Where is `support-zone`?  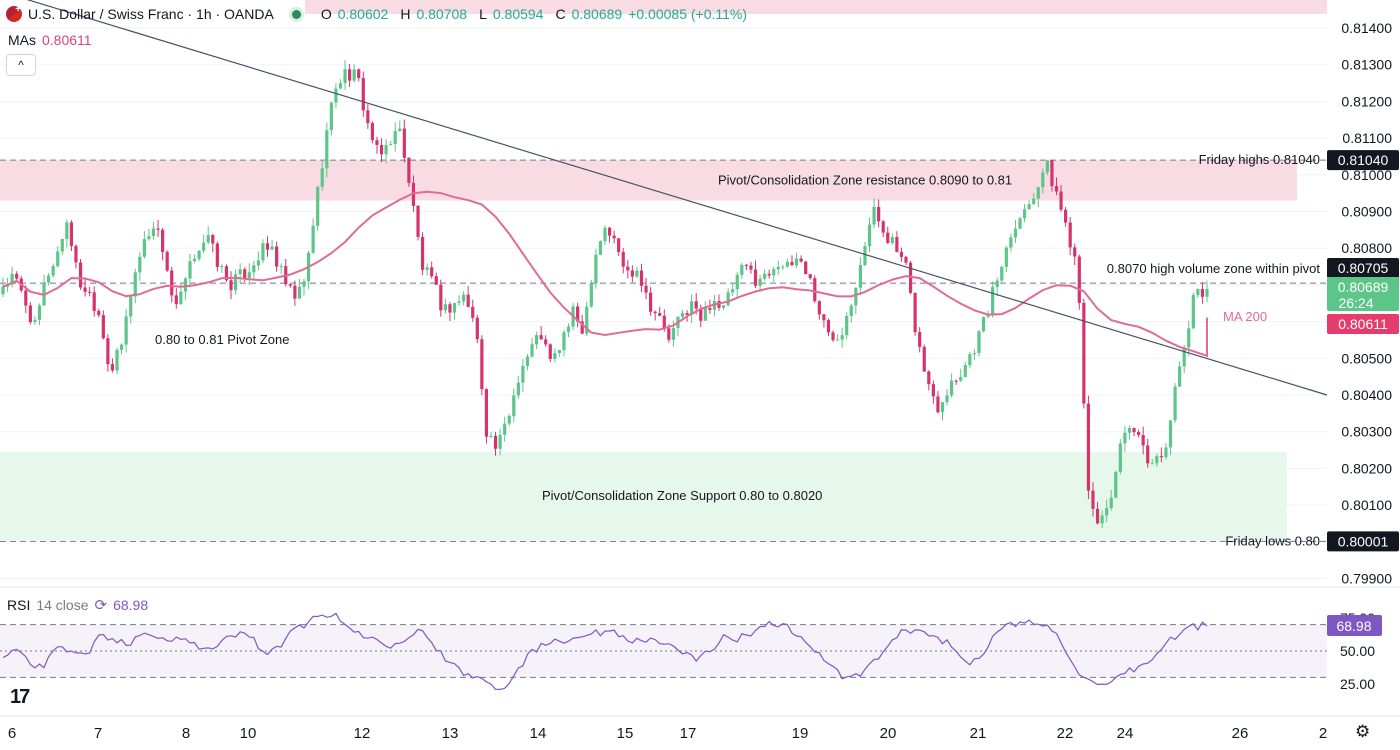 support-zone is located at coordinates (643, 495).